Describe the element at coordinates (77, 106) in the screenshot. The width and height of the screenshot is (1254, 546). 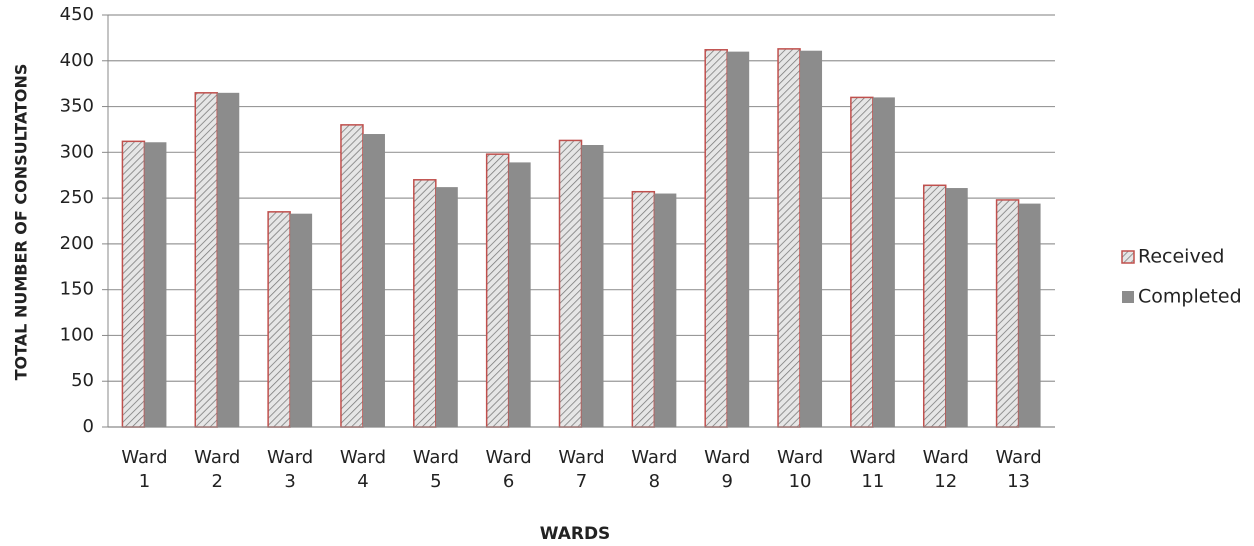
I see `y-tick-label: 350` at that location.